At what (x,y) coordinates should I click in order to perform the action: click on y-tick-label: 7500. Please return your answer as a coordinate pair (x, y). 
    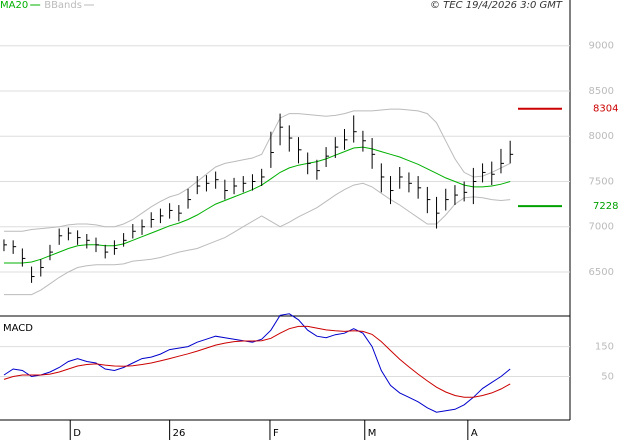
    Looking at the image, I should click on (601, 181).